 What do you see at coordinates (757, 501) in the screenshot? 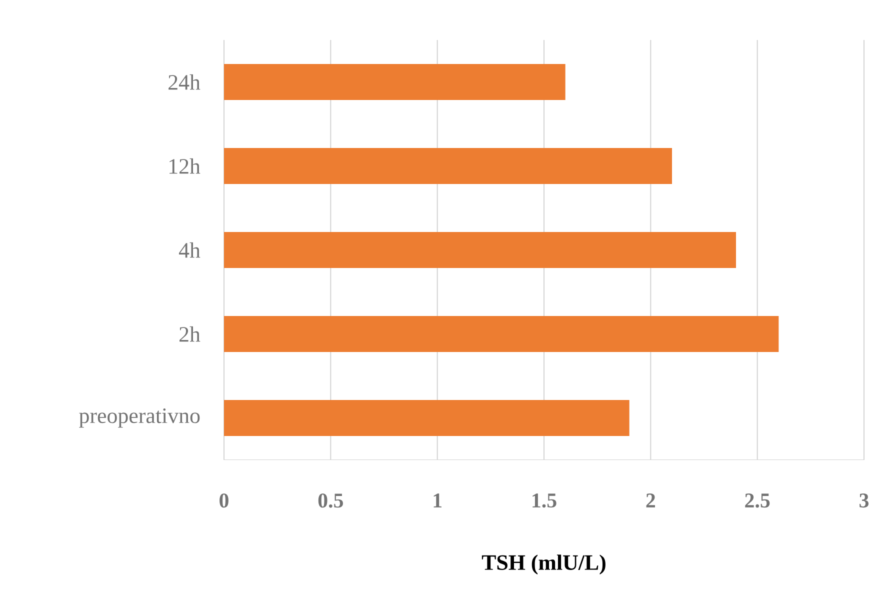
I see `x-tick-label: 2.5` at bounding box center [757, 501].